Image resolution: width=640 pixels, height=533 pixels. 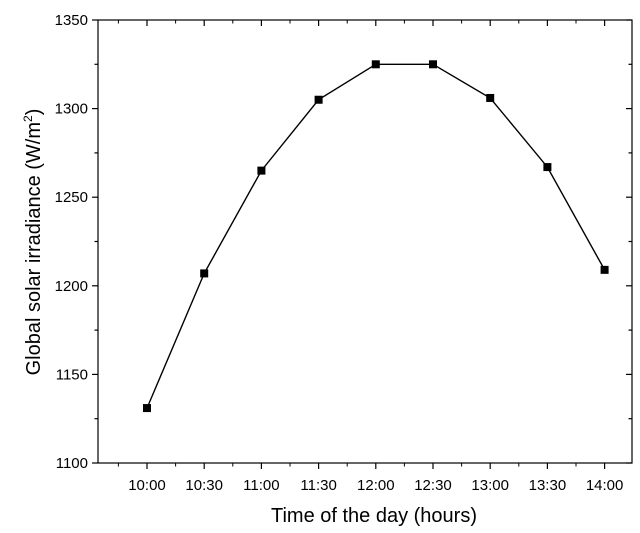 I want to click on x-tick-label: 14:00, so click(x=605, y=485).